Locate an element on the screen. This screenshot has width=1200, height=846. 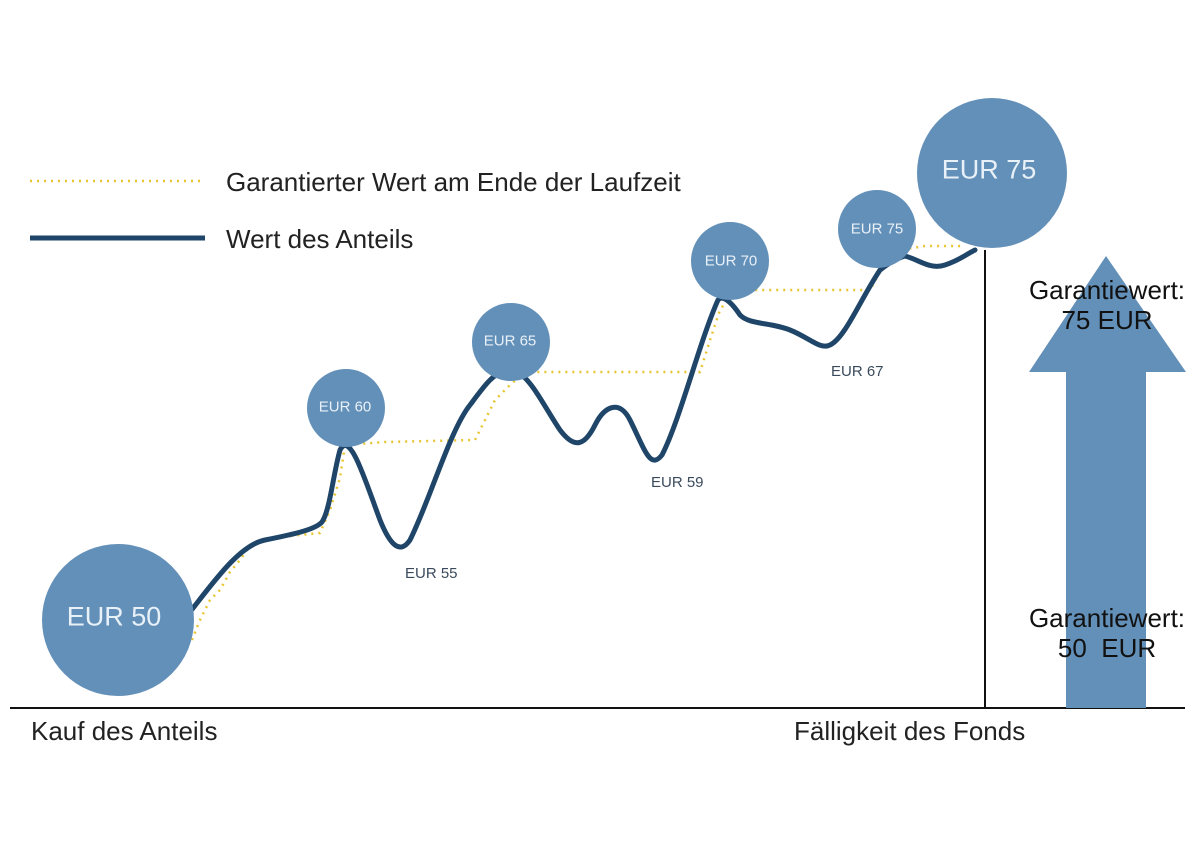
legend-guaranteed-label: Garantierter Wert am Ende der Laufzeit is located at coordinates (453, 182).